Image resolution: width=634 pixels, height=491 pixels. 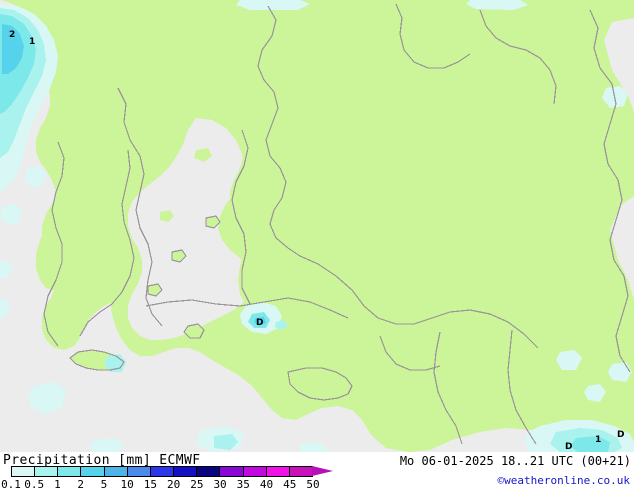 What do you see at coordinates (281, 325) in the screenshot?
I see `precip-patch-antalya-wisp` at bounding box center [281, 325].